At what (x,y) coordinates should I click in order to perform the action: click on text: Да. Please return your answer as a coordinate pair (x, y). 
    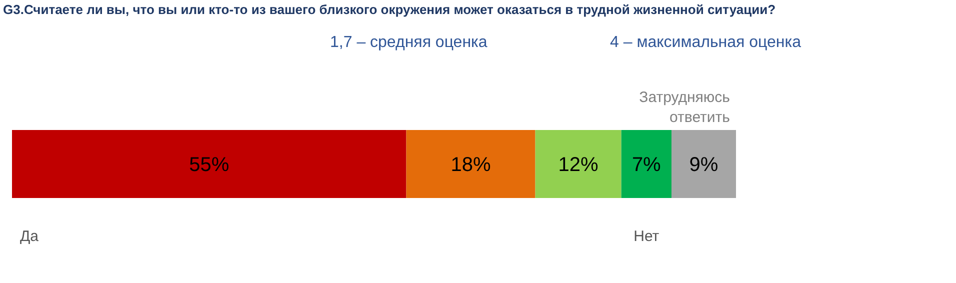
    Looking at the image, I should click on (30, 236).